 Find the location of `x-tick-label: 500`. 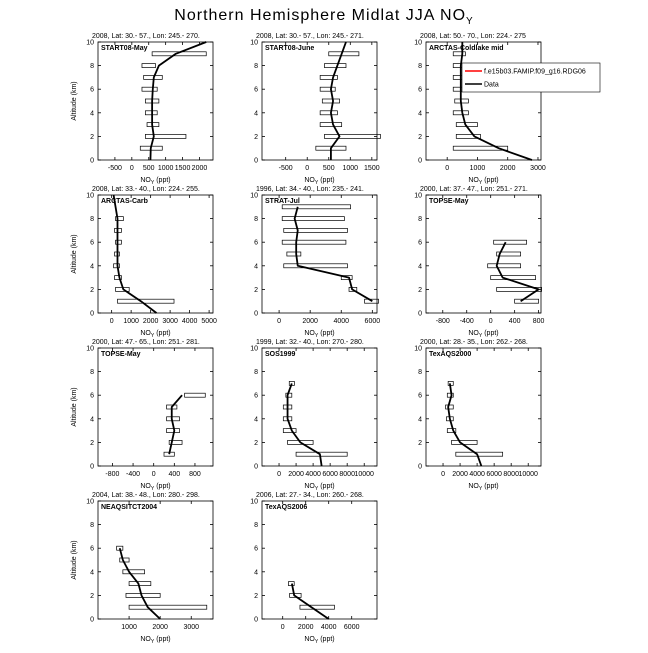

x-tick-label: 500 is located at coordinates (329, 168).